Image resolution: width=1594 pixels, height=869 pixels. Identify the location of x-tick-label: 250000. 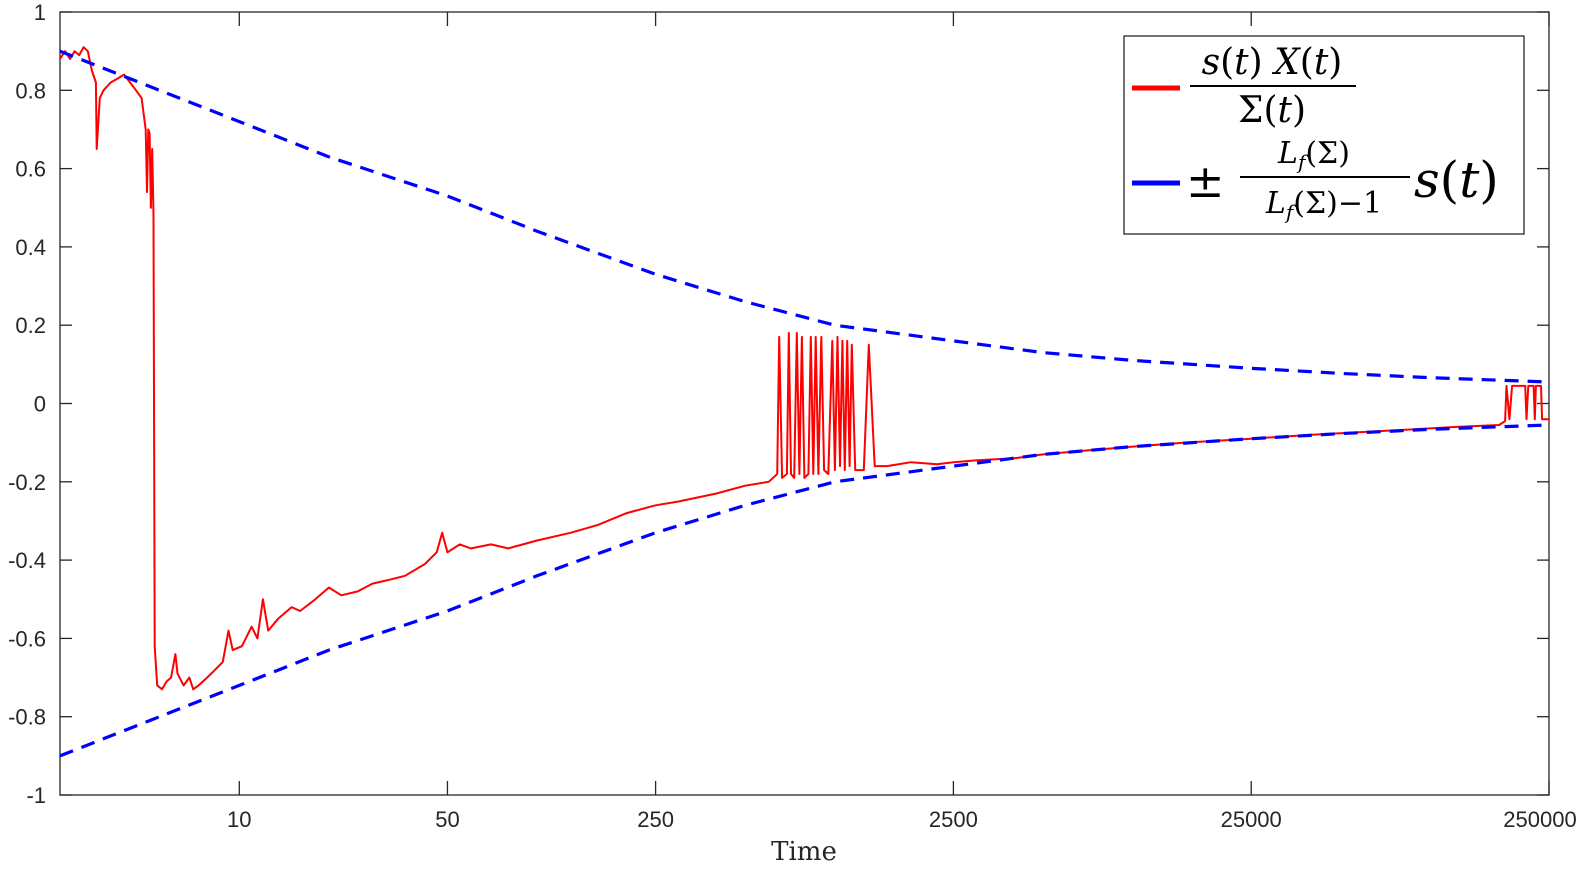
(1539, 819).